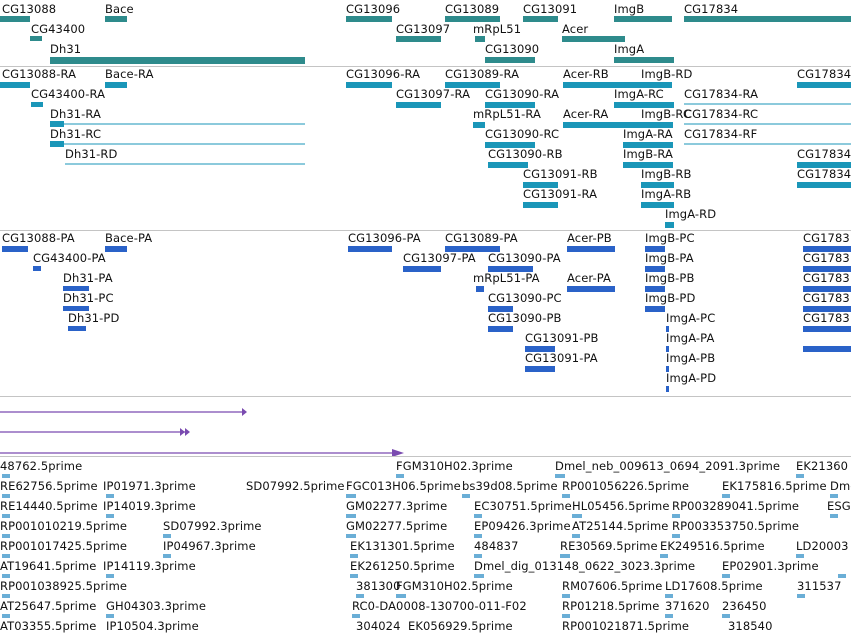 The width and height of the screenshot is (851, 642). Describe the element at coordinates (48, 606) in the screenshot. I see `est-label: AT25647.5prime` at that location.